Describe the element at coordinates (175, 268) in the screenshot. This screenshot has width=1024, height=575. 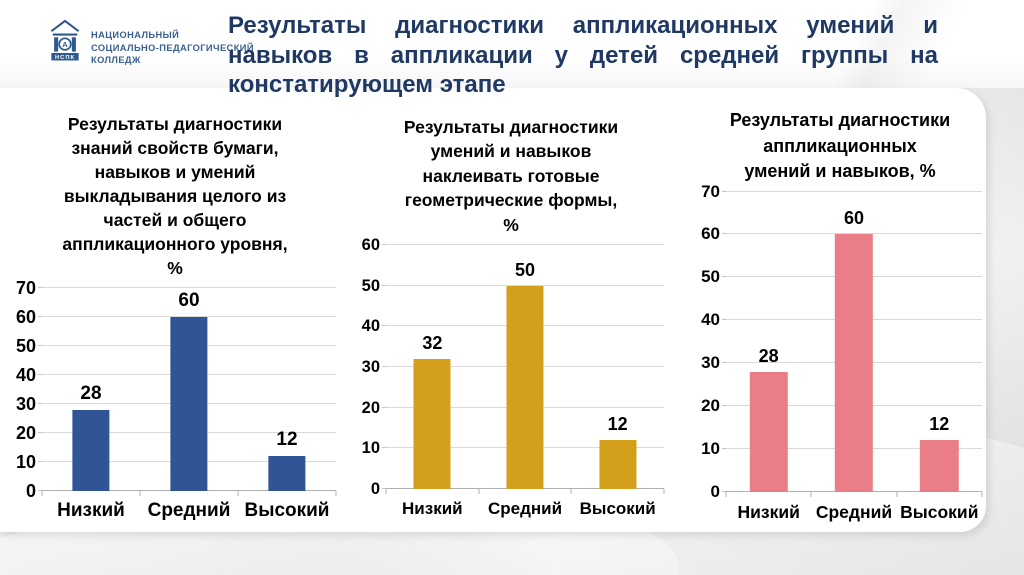
I see `chart-title-line: %` at that location.